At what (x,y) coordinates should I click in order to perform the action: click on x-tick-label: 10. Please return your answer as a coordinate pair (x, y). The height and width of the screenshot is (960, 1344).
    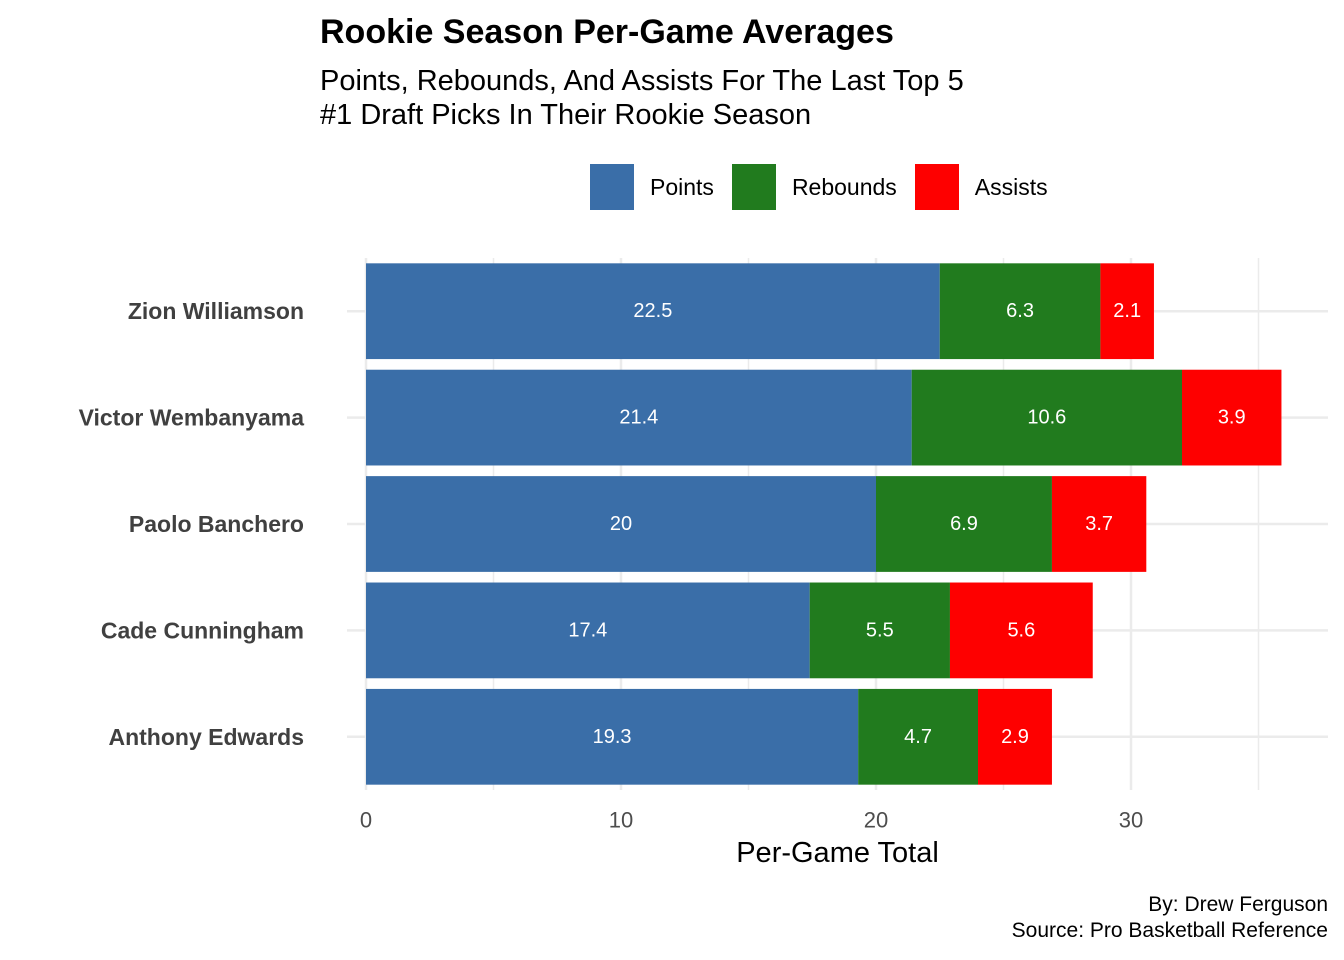
    Looking at the image, I should click on (621, 820).